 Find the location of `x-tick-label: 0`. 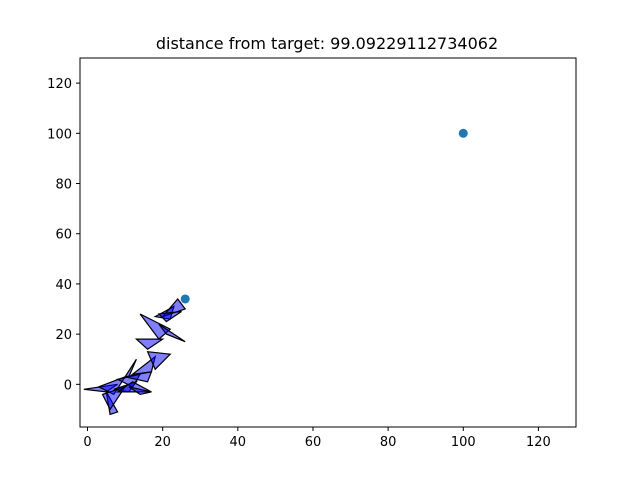

x-tick-label: 0 is located at coordinates (87, 442).